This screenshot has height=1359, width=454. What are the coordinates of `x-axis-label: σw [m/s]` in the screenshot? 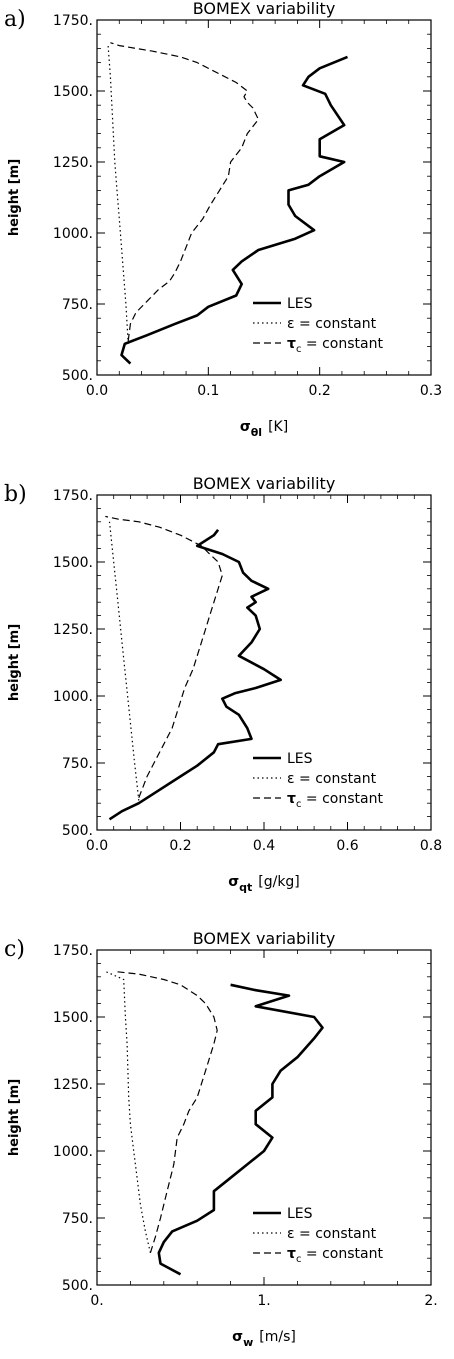 It's located at (264, 1339).